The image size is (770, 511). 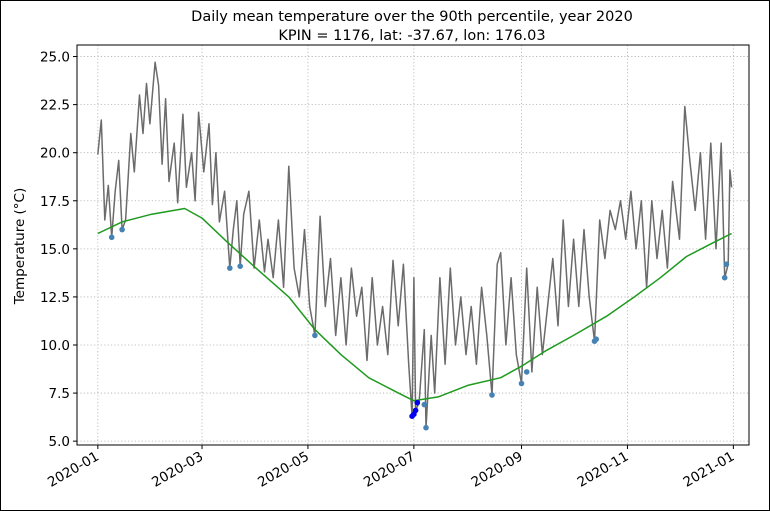 What do you see at coordinates (73, 470) in the screenshot?
I see `x-tick-label: 2020-01` at bounding box center [73, 470].